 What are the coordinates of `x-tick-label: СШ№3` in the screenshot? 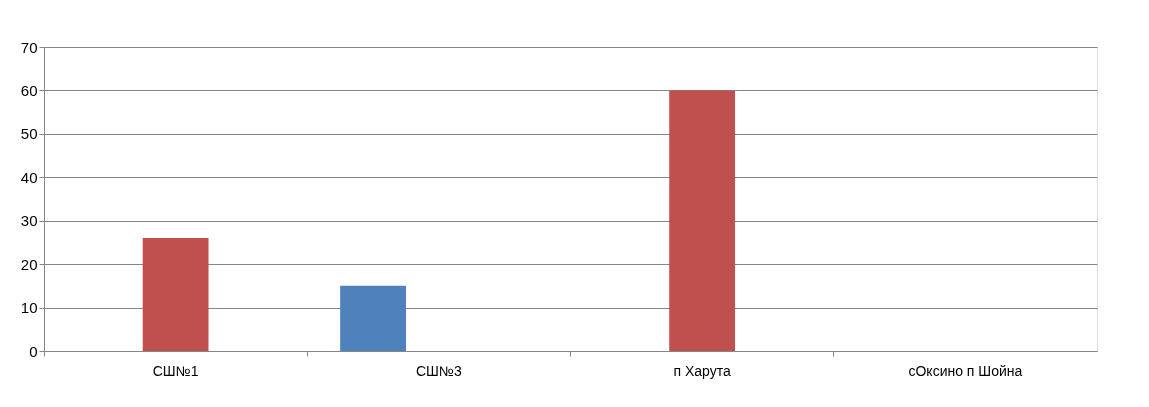 It's located at (439, 370).